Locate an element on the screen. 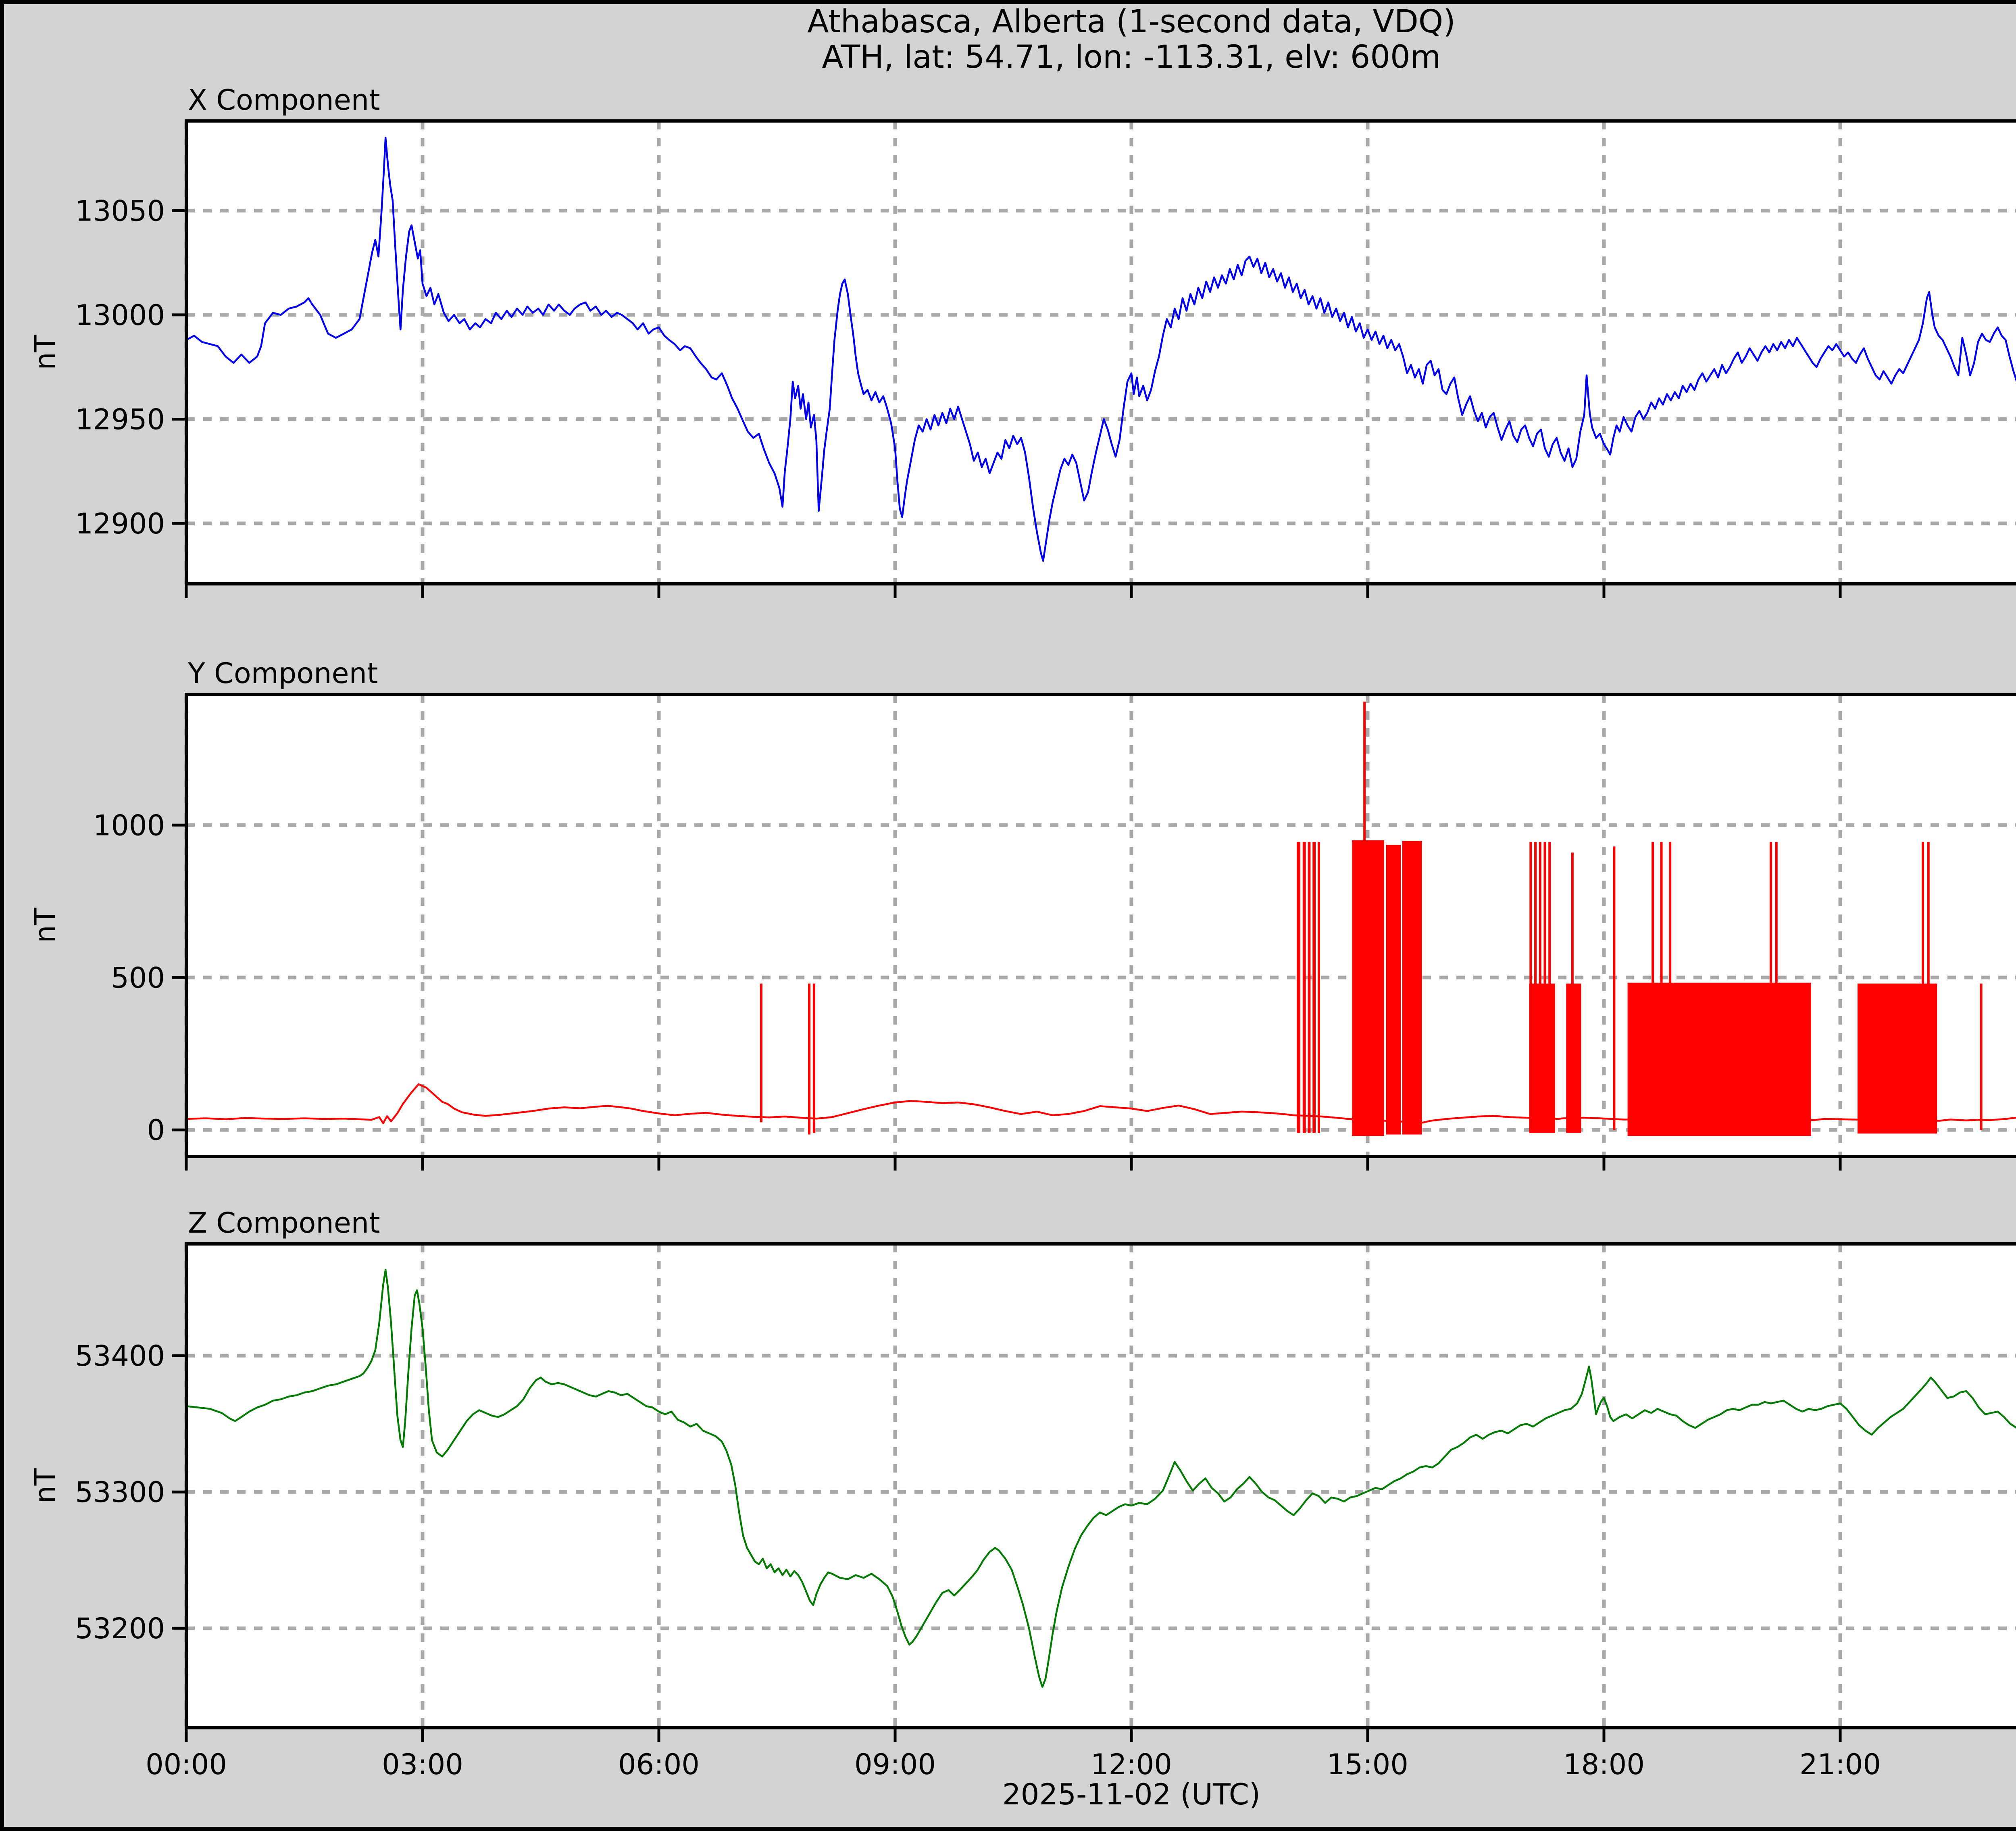 This screenshot has width=2016, height=1831. panel-title-x-component: X Component is located at coordinates (284, 100).